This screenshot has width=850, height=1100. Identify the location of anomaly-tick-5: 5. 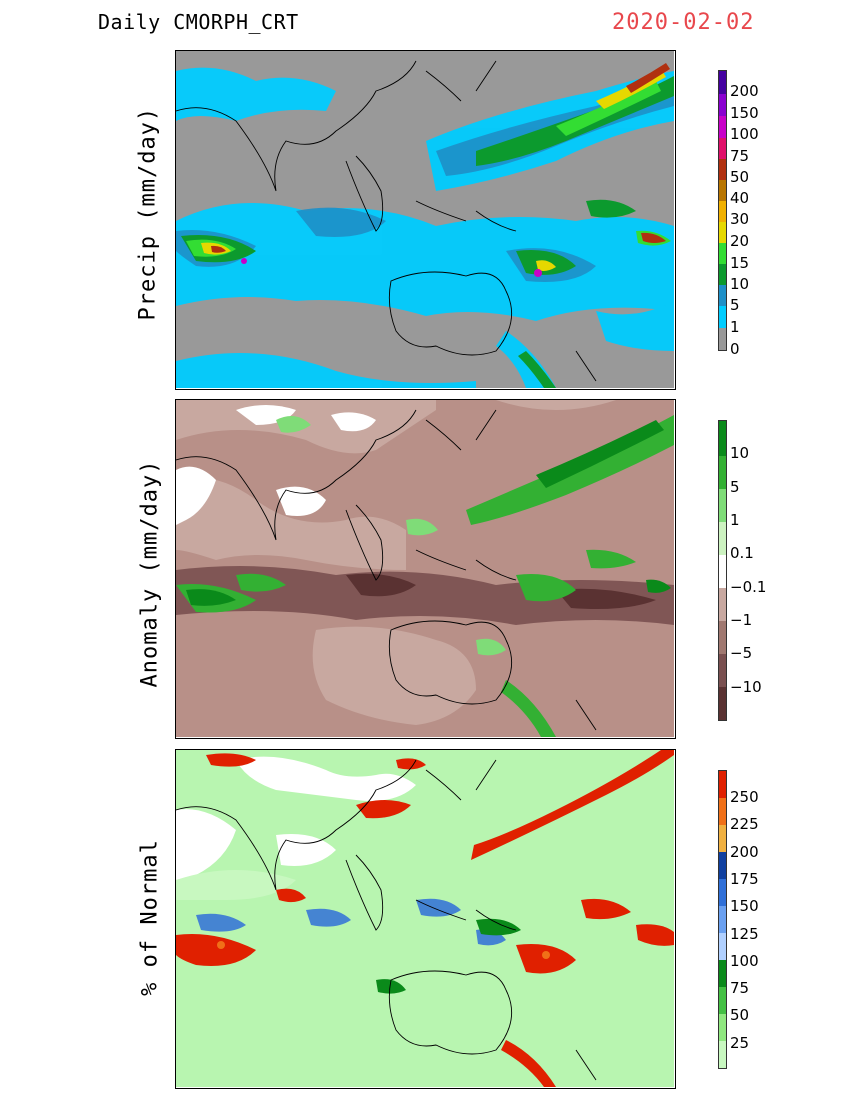
(735, 487).